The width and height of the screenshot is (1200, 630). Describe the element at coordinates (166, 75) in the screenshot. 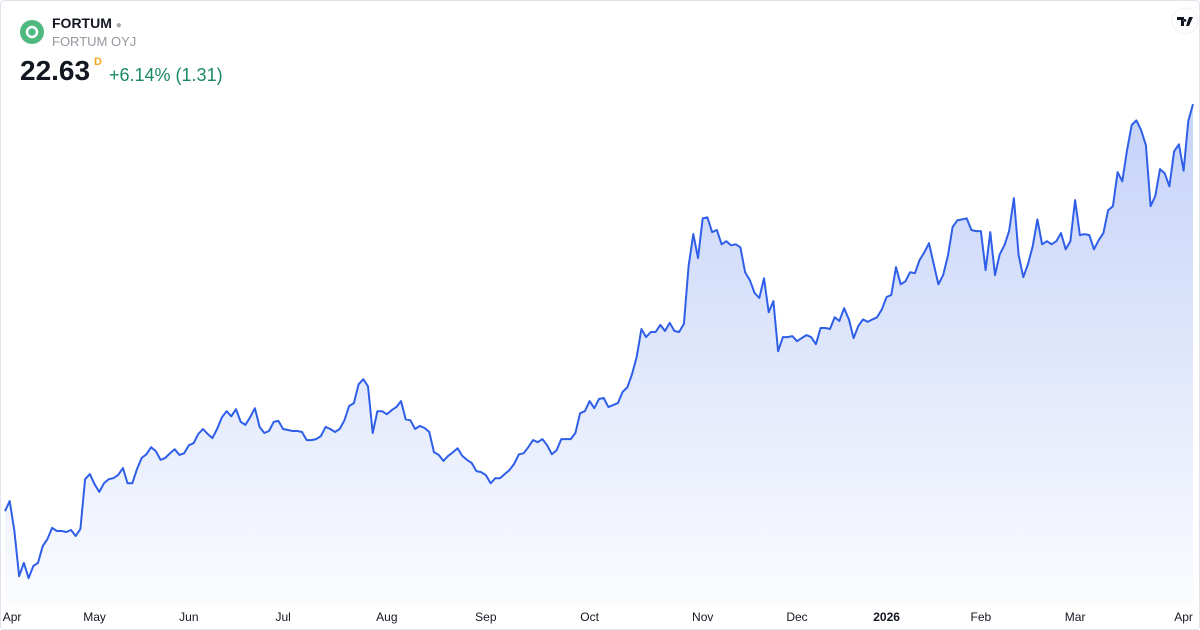

I see `change: +6.14% (1.31)` at that location.